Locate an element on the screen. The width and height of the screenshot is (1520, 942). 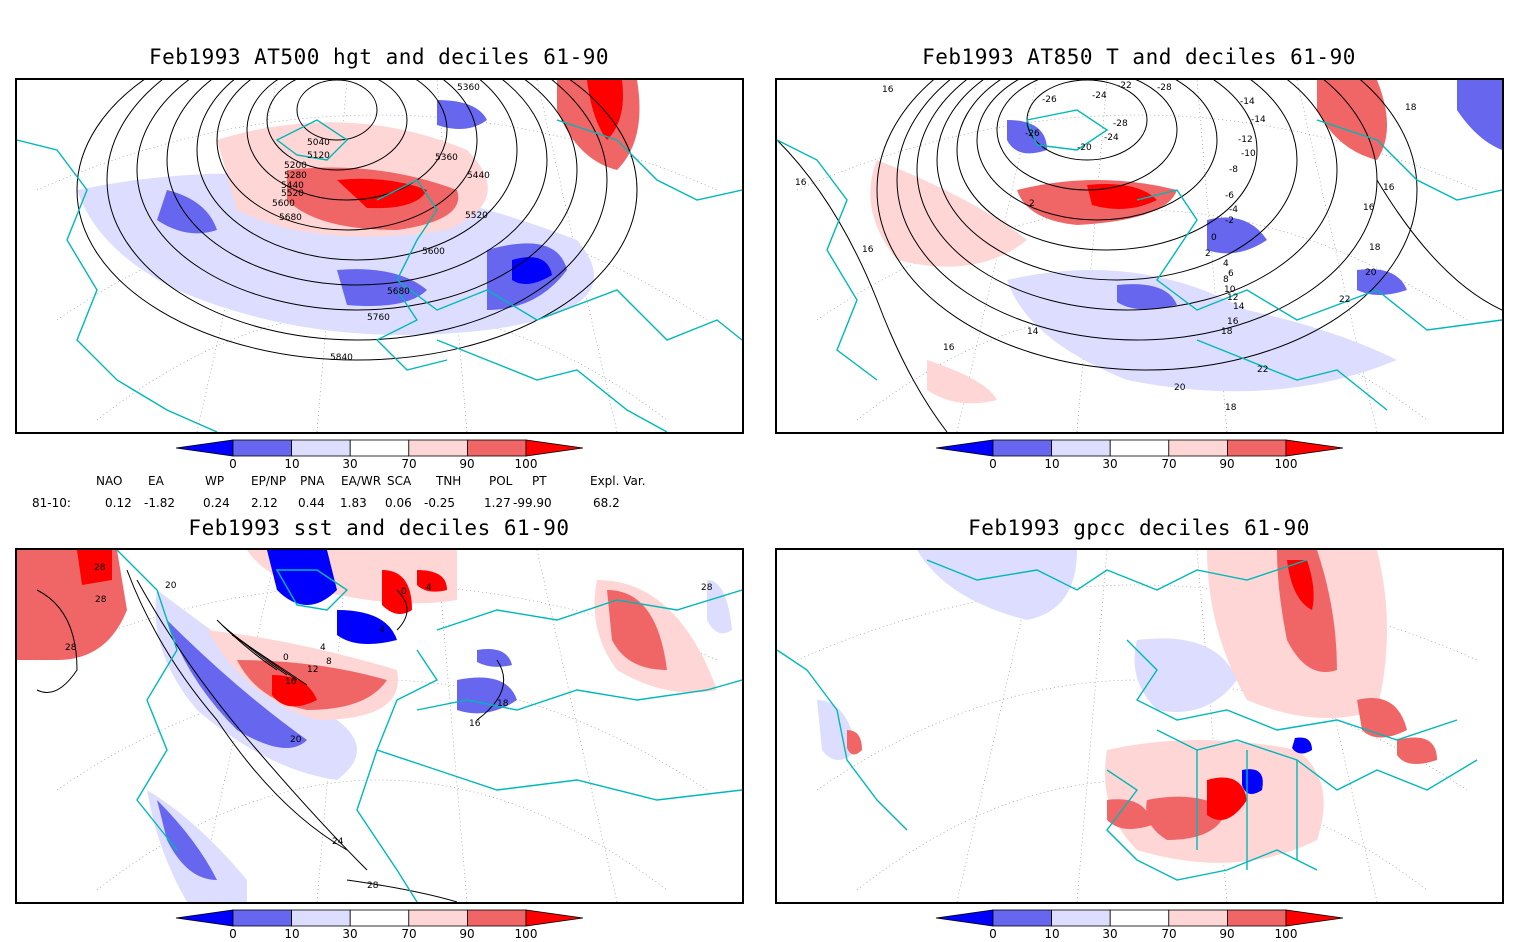
index-value: 2.12 is located at coordinates (264, 503).